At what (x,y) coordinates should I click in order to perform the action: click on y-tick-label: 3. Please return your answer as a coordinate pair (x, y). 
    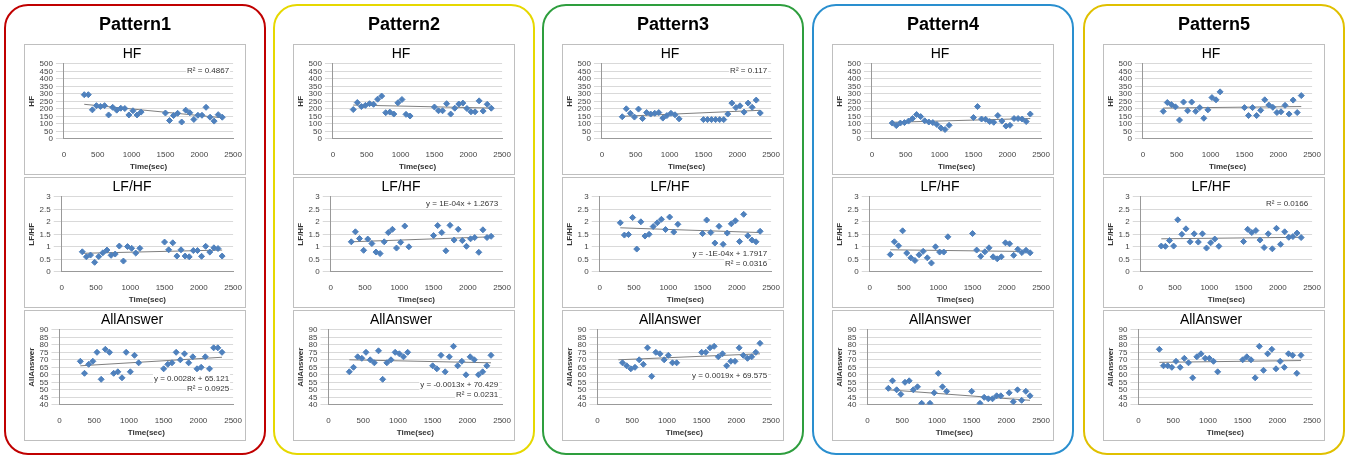
    Looking at the image, I should click on (857, 196).